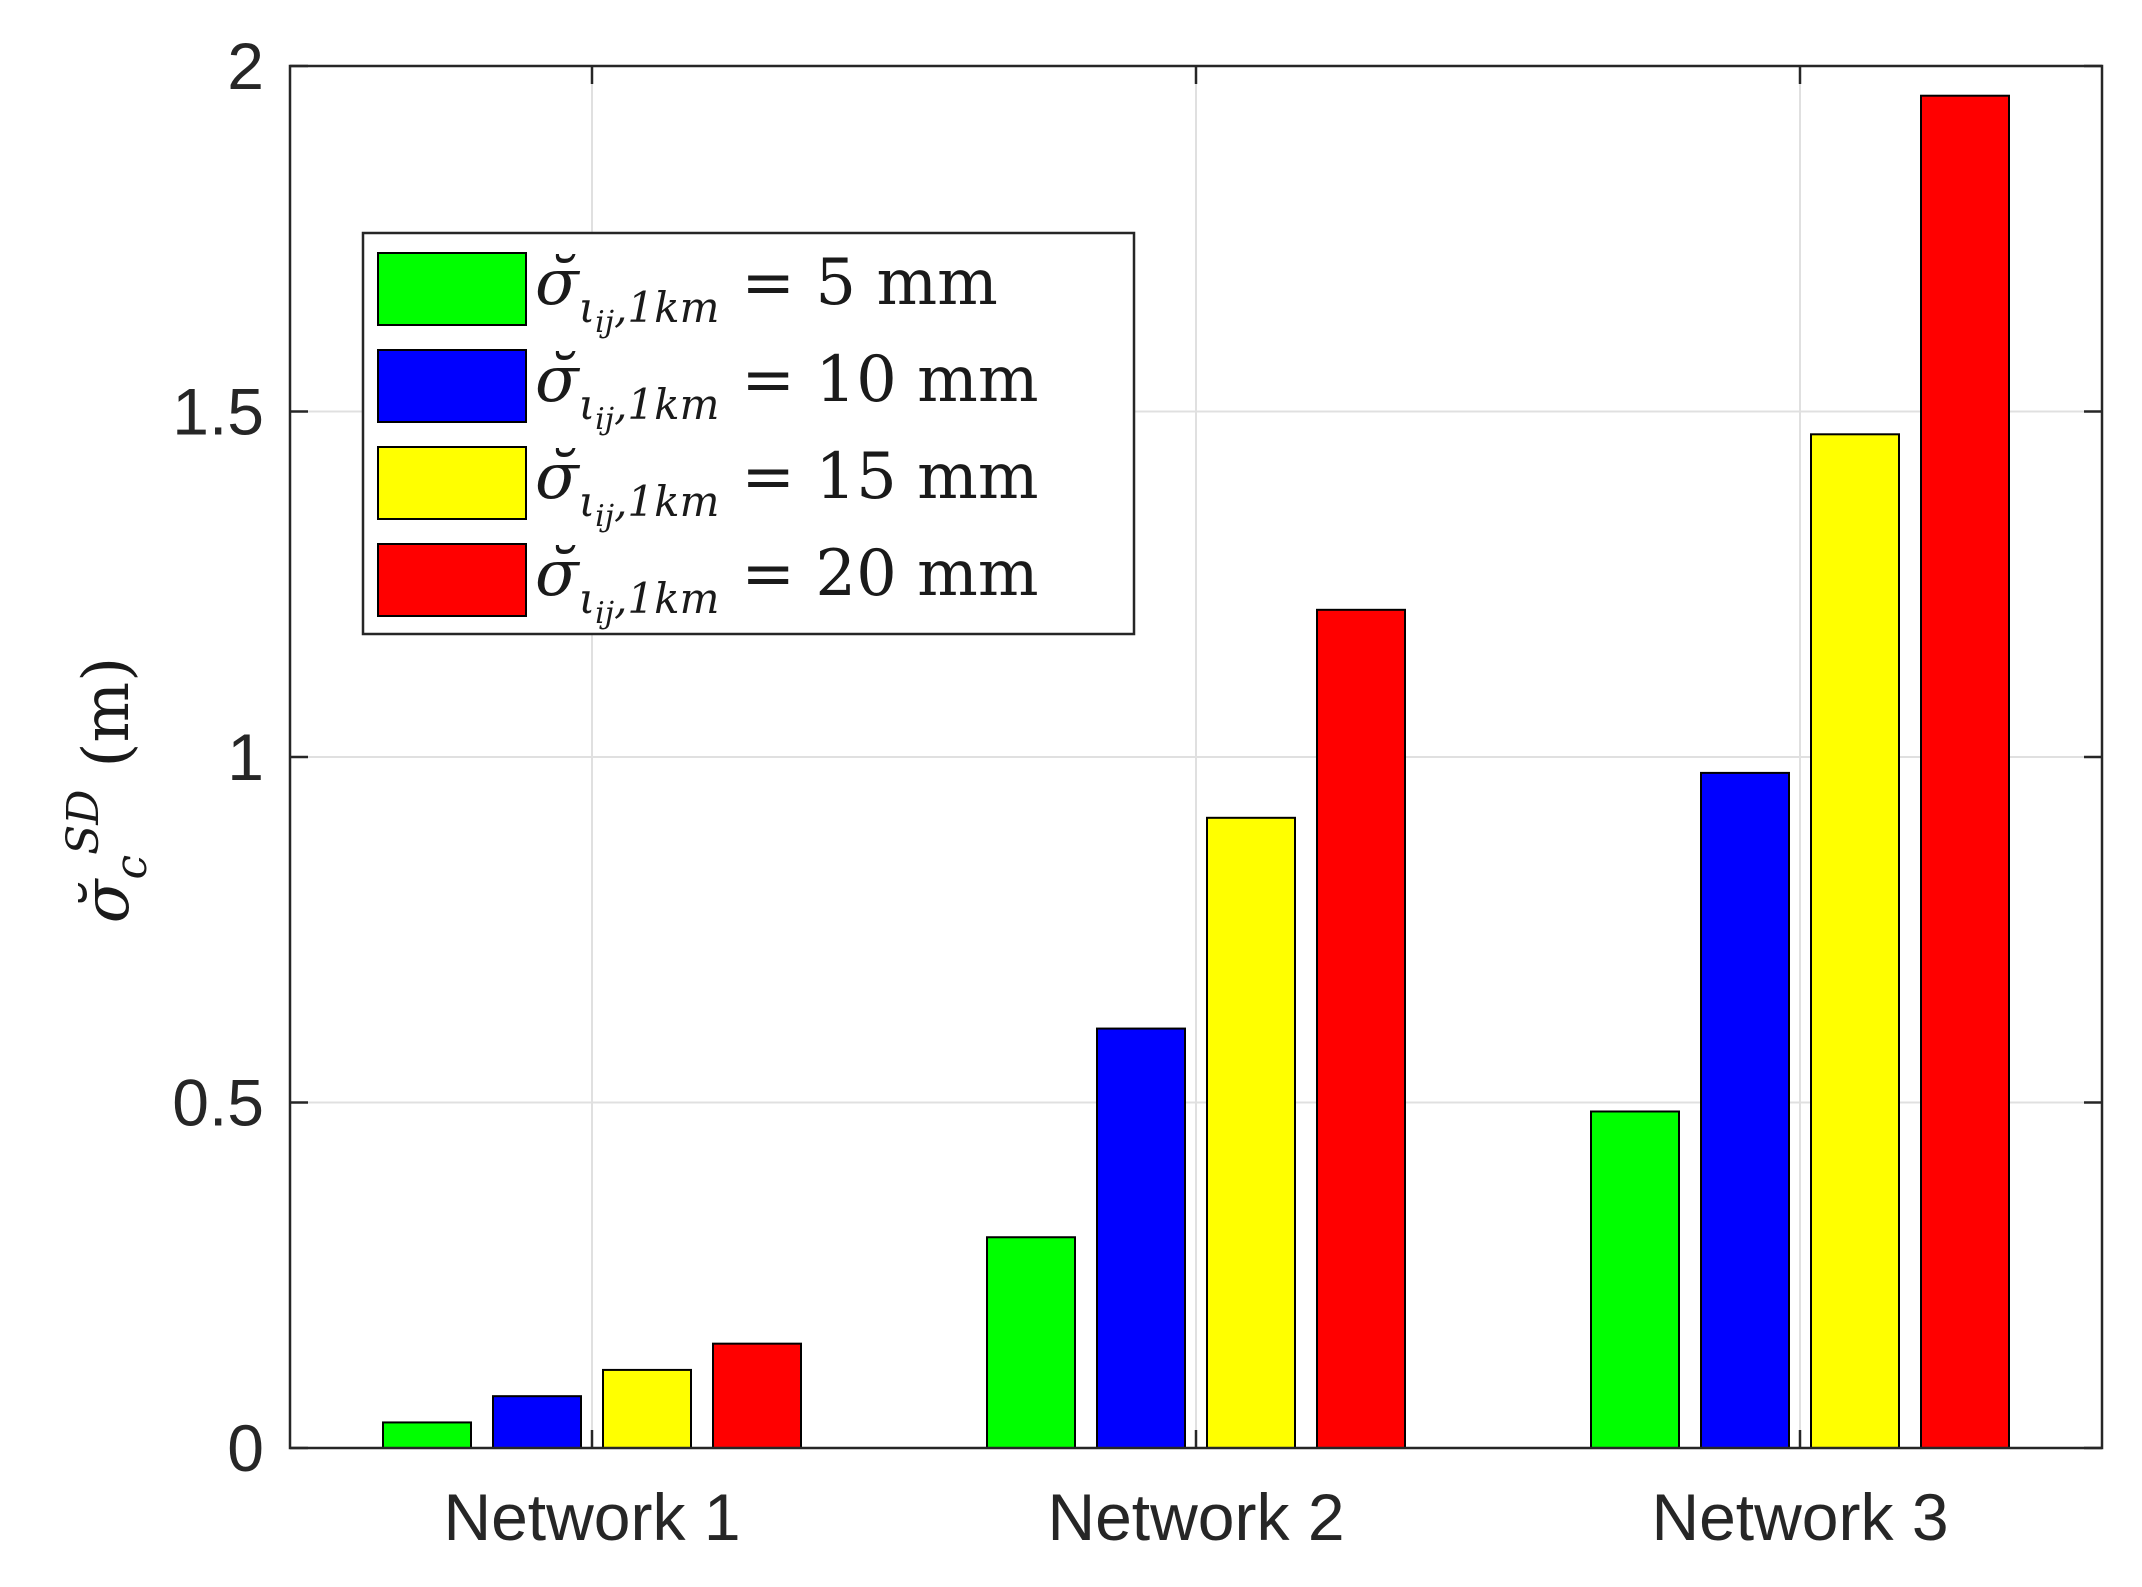 The width and height of the screenshot is (2142, 1587). I want to click on y-tick-label: 0, so click(245, 1448).